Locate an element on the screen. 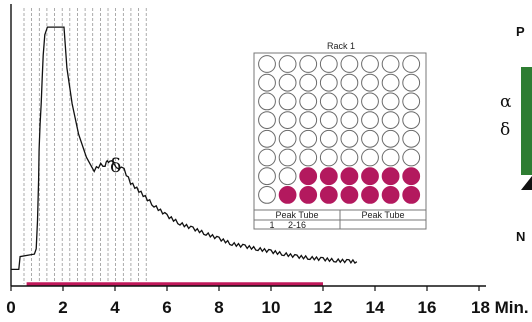  arrow-icon is located at coordinates (526, 183).